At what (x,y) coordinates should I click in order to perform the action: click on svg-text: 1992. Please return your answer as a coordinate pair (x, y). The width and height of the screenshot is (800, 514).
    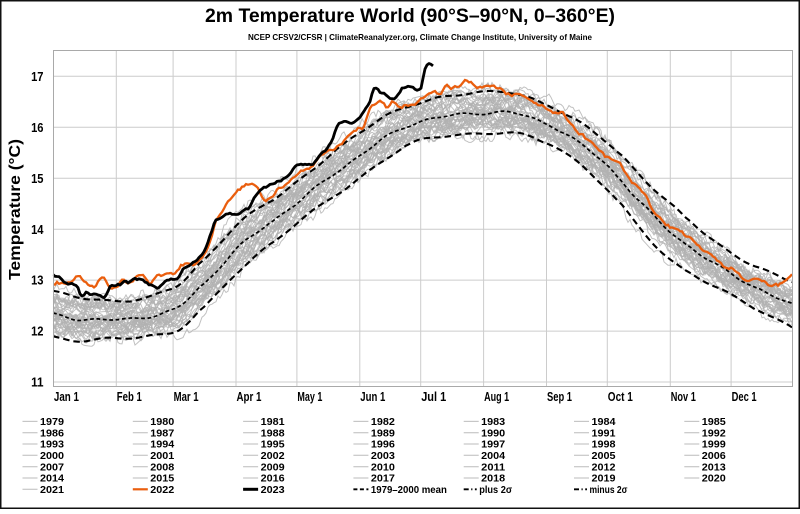
    Looking at the image, I should click on (714, 433).